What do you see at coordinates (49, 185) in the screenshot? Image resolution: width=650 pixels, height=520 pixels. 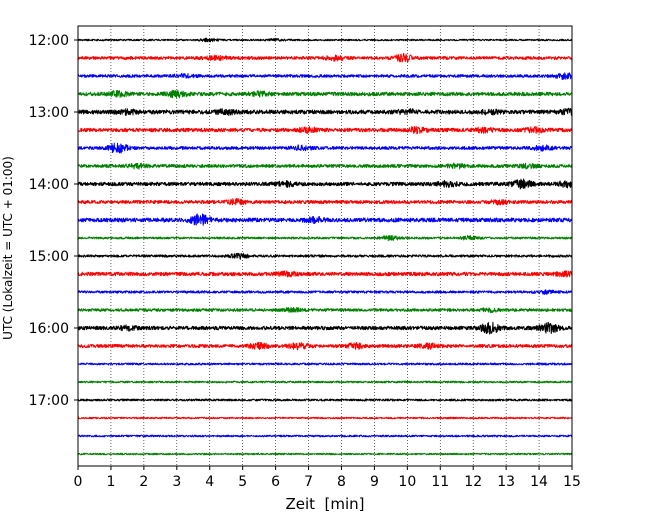 I see `y-tick-label: 14:00` at bounding box center [49, 185].